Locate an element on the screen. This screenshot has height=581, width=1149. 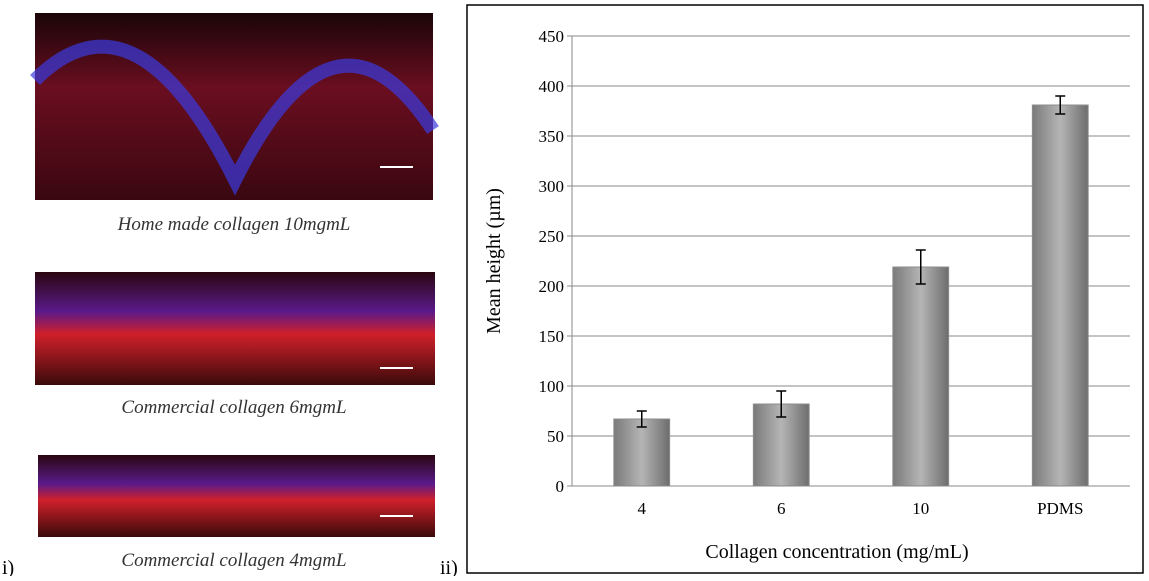
image-caption: Commercial collagen 4mgmL is located at coordinates (233, 560).